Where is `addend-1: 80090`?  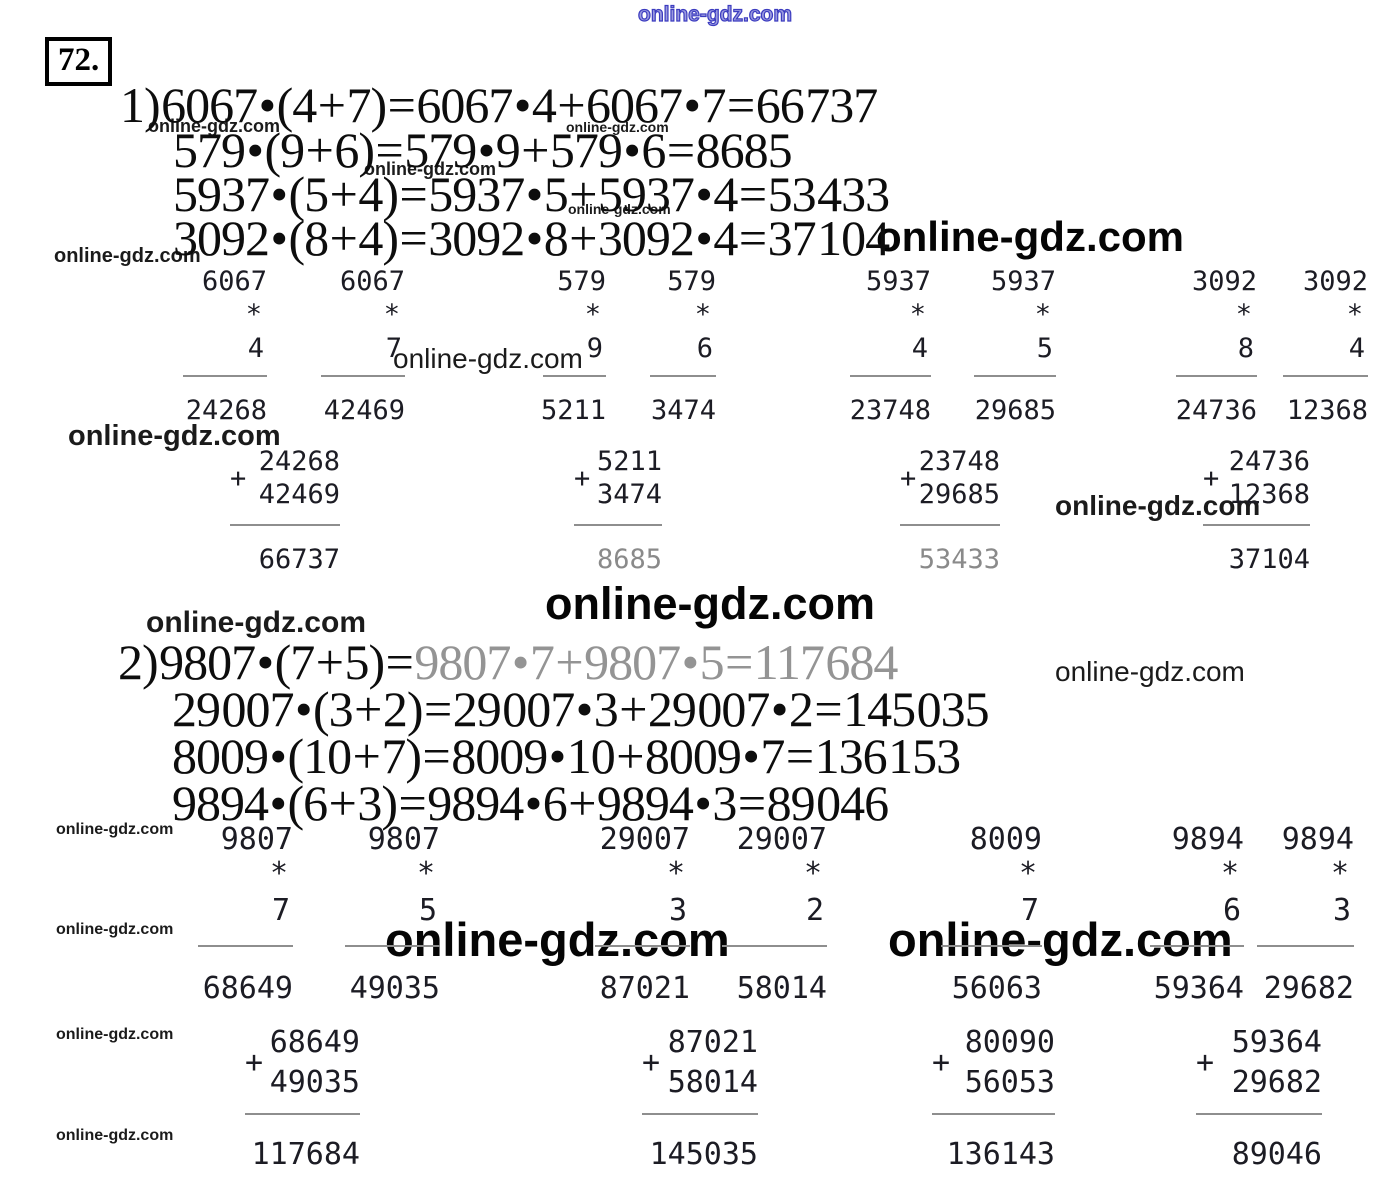
addend-1: 80090 is located at coordinates (1009, 1042).